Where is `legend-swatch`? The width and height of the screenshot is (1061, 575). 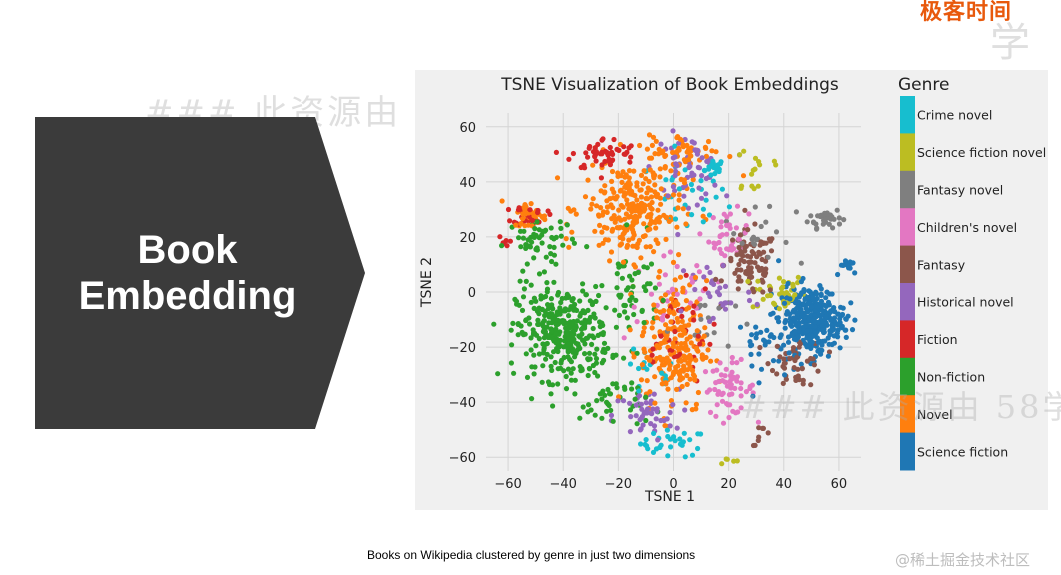
legend-swatch is located at coordinates (907, 227).